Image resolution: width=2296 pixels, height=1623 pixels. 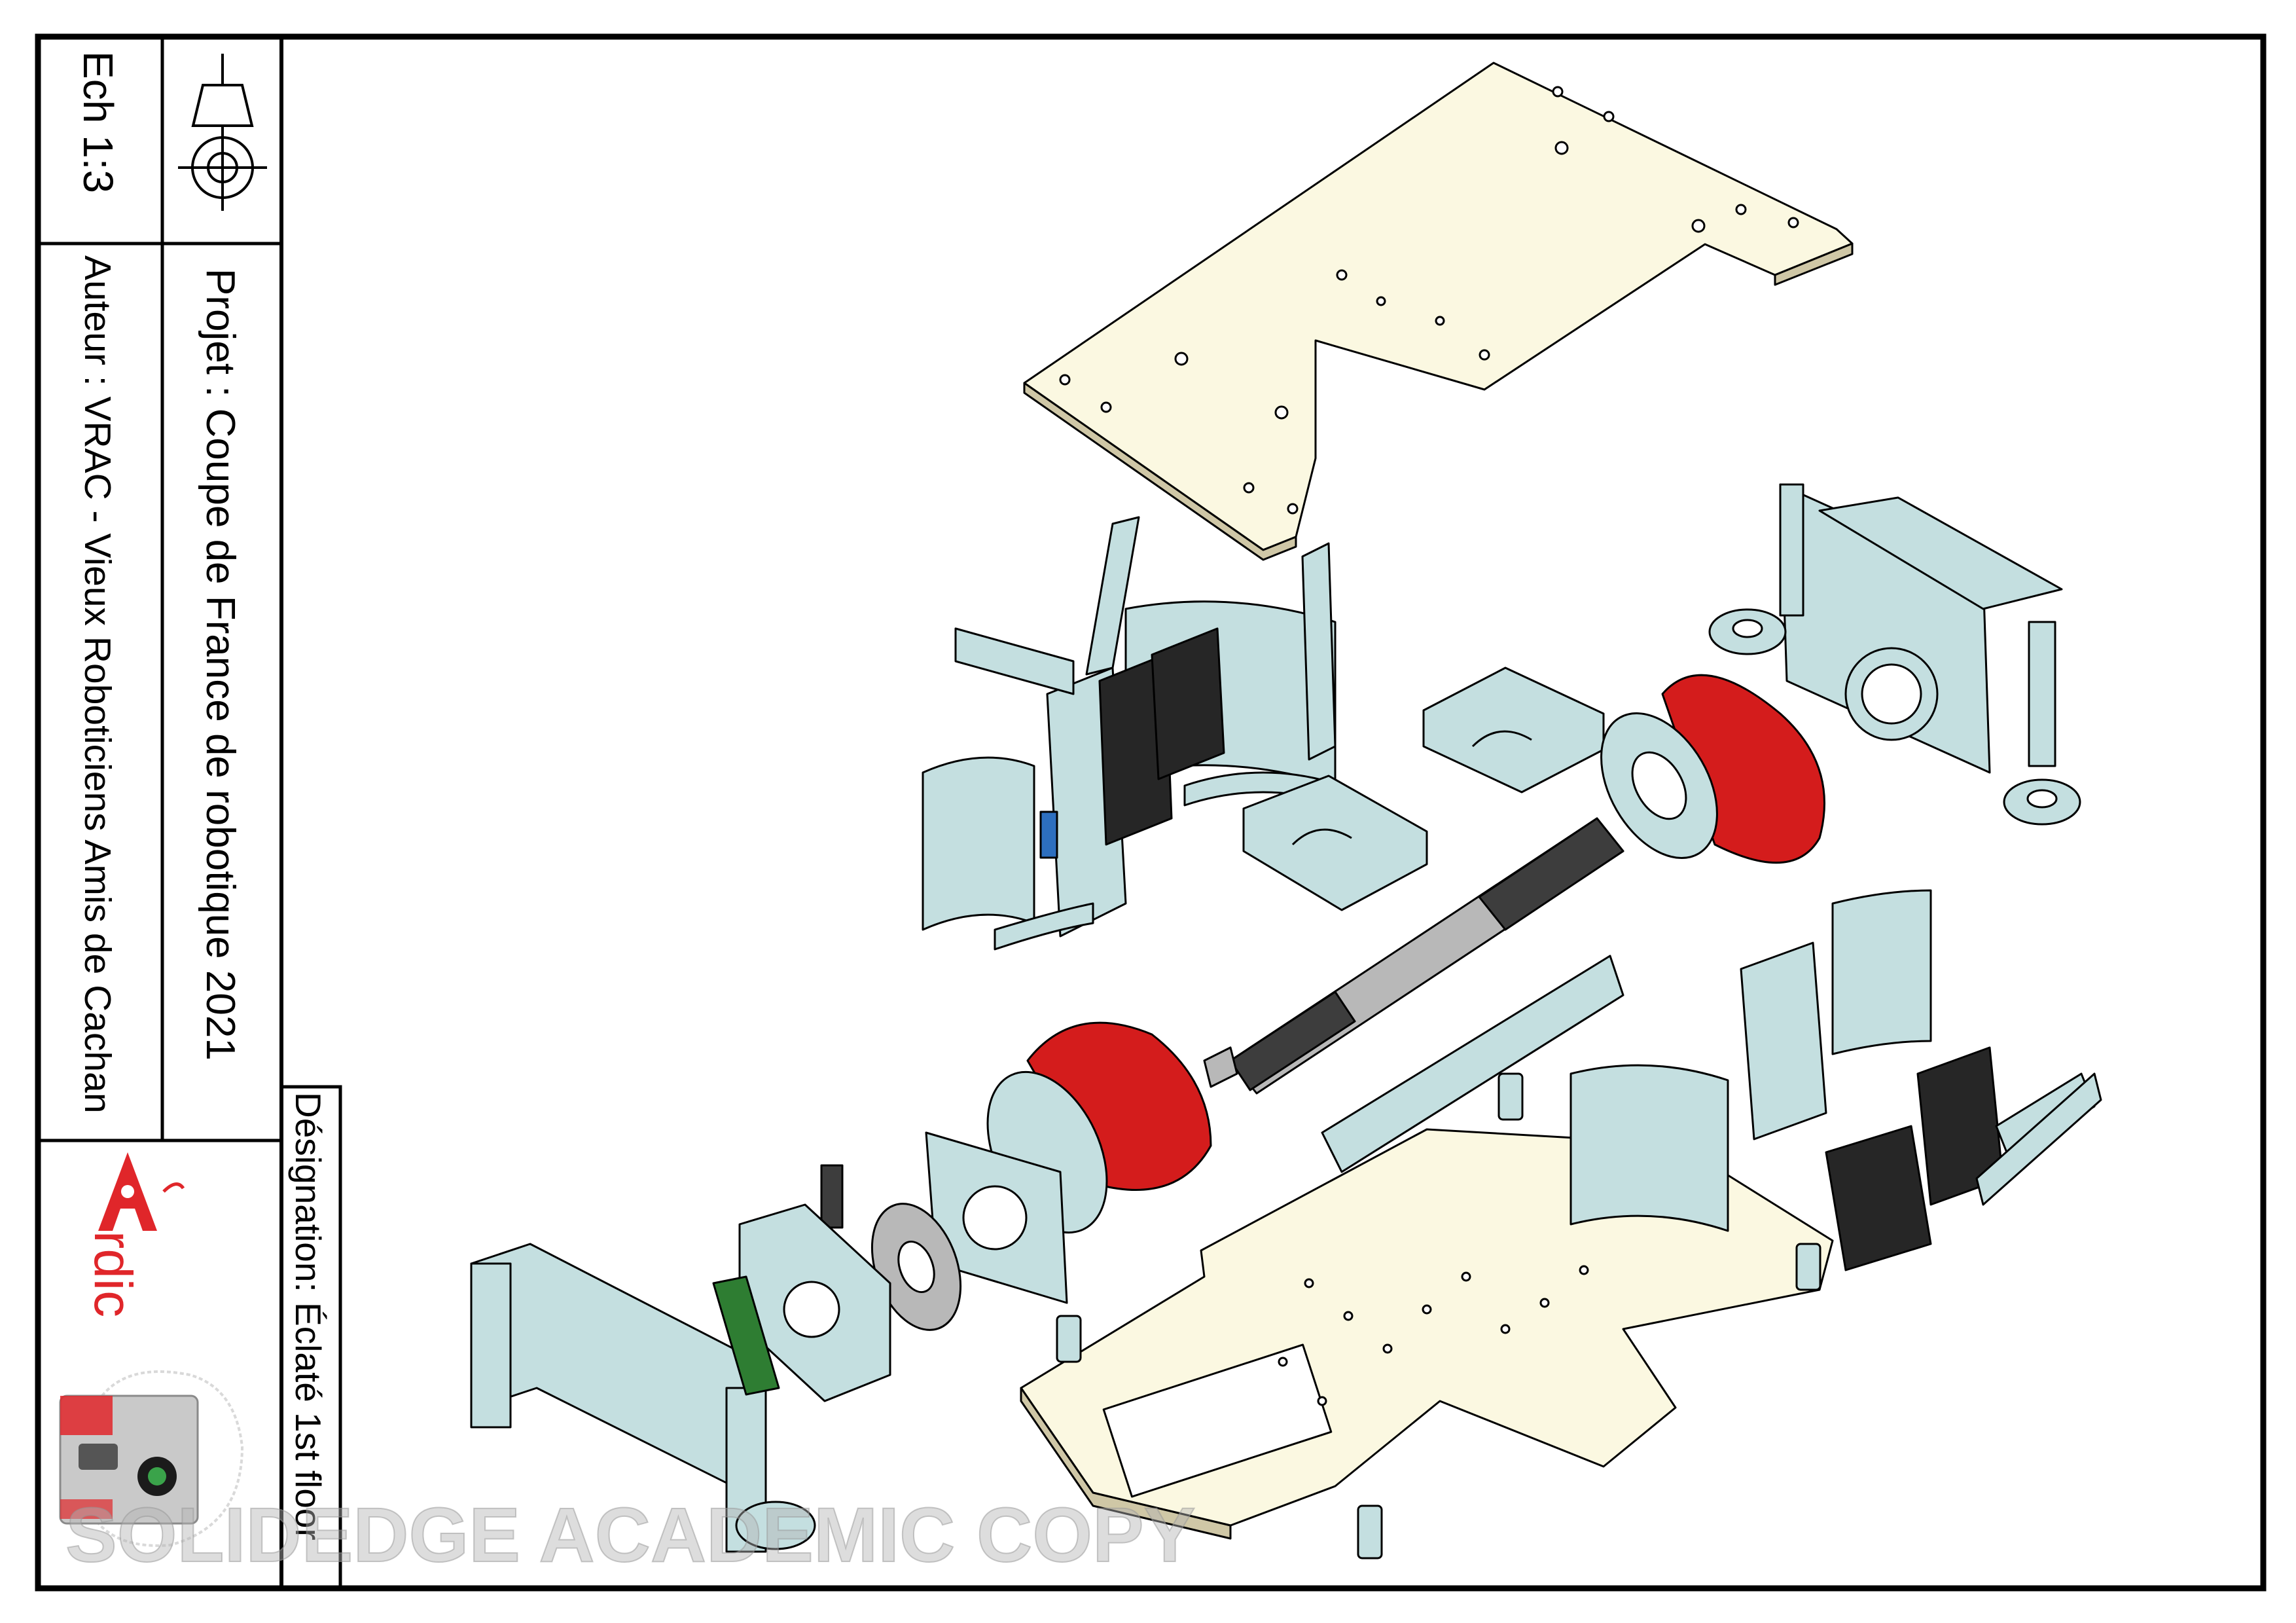 I want to click on right-lower-gripper-assembly, so click(x=1836, y=1080).